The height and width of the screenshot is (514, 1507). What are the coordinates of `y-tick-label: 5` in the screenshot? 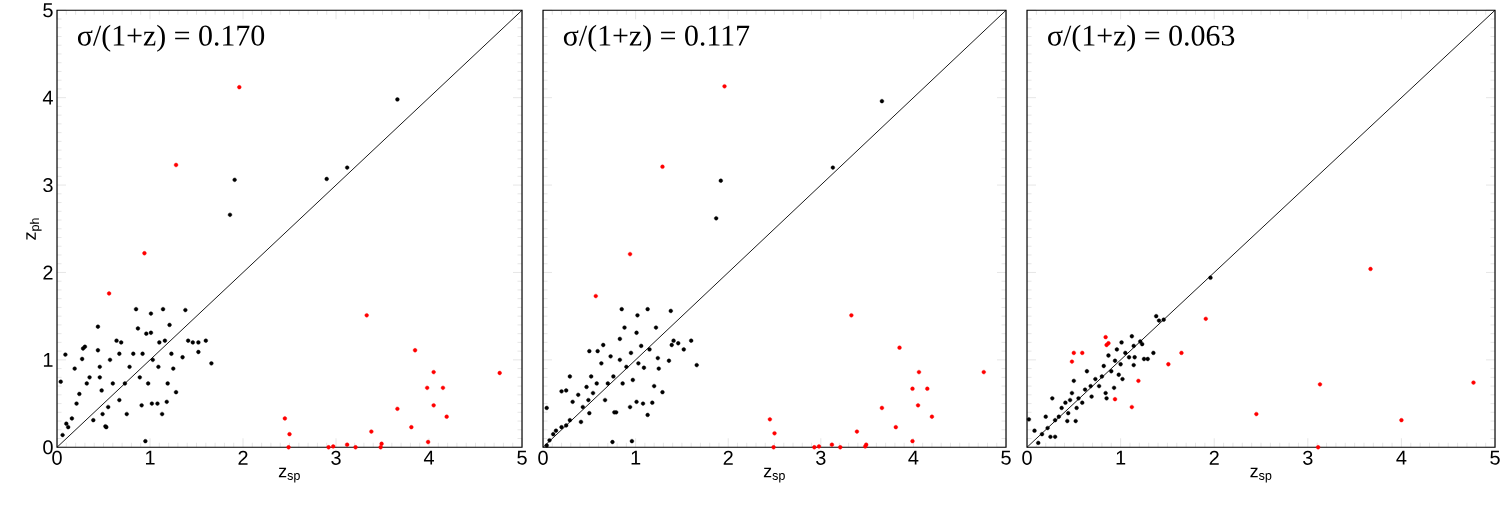 It's located at (48, 10).